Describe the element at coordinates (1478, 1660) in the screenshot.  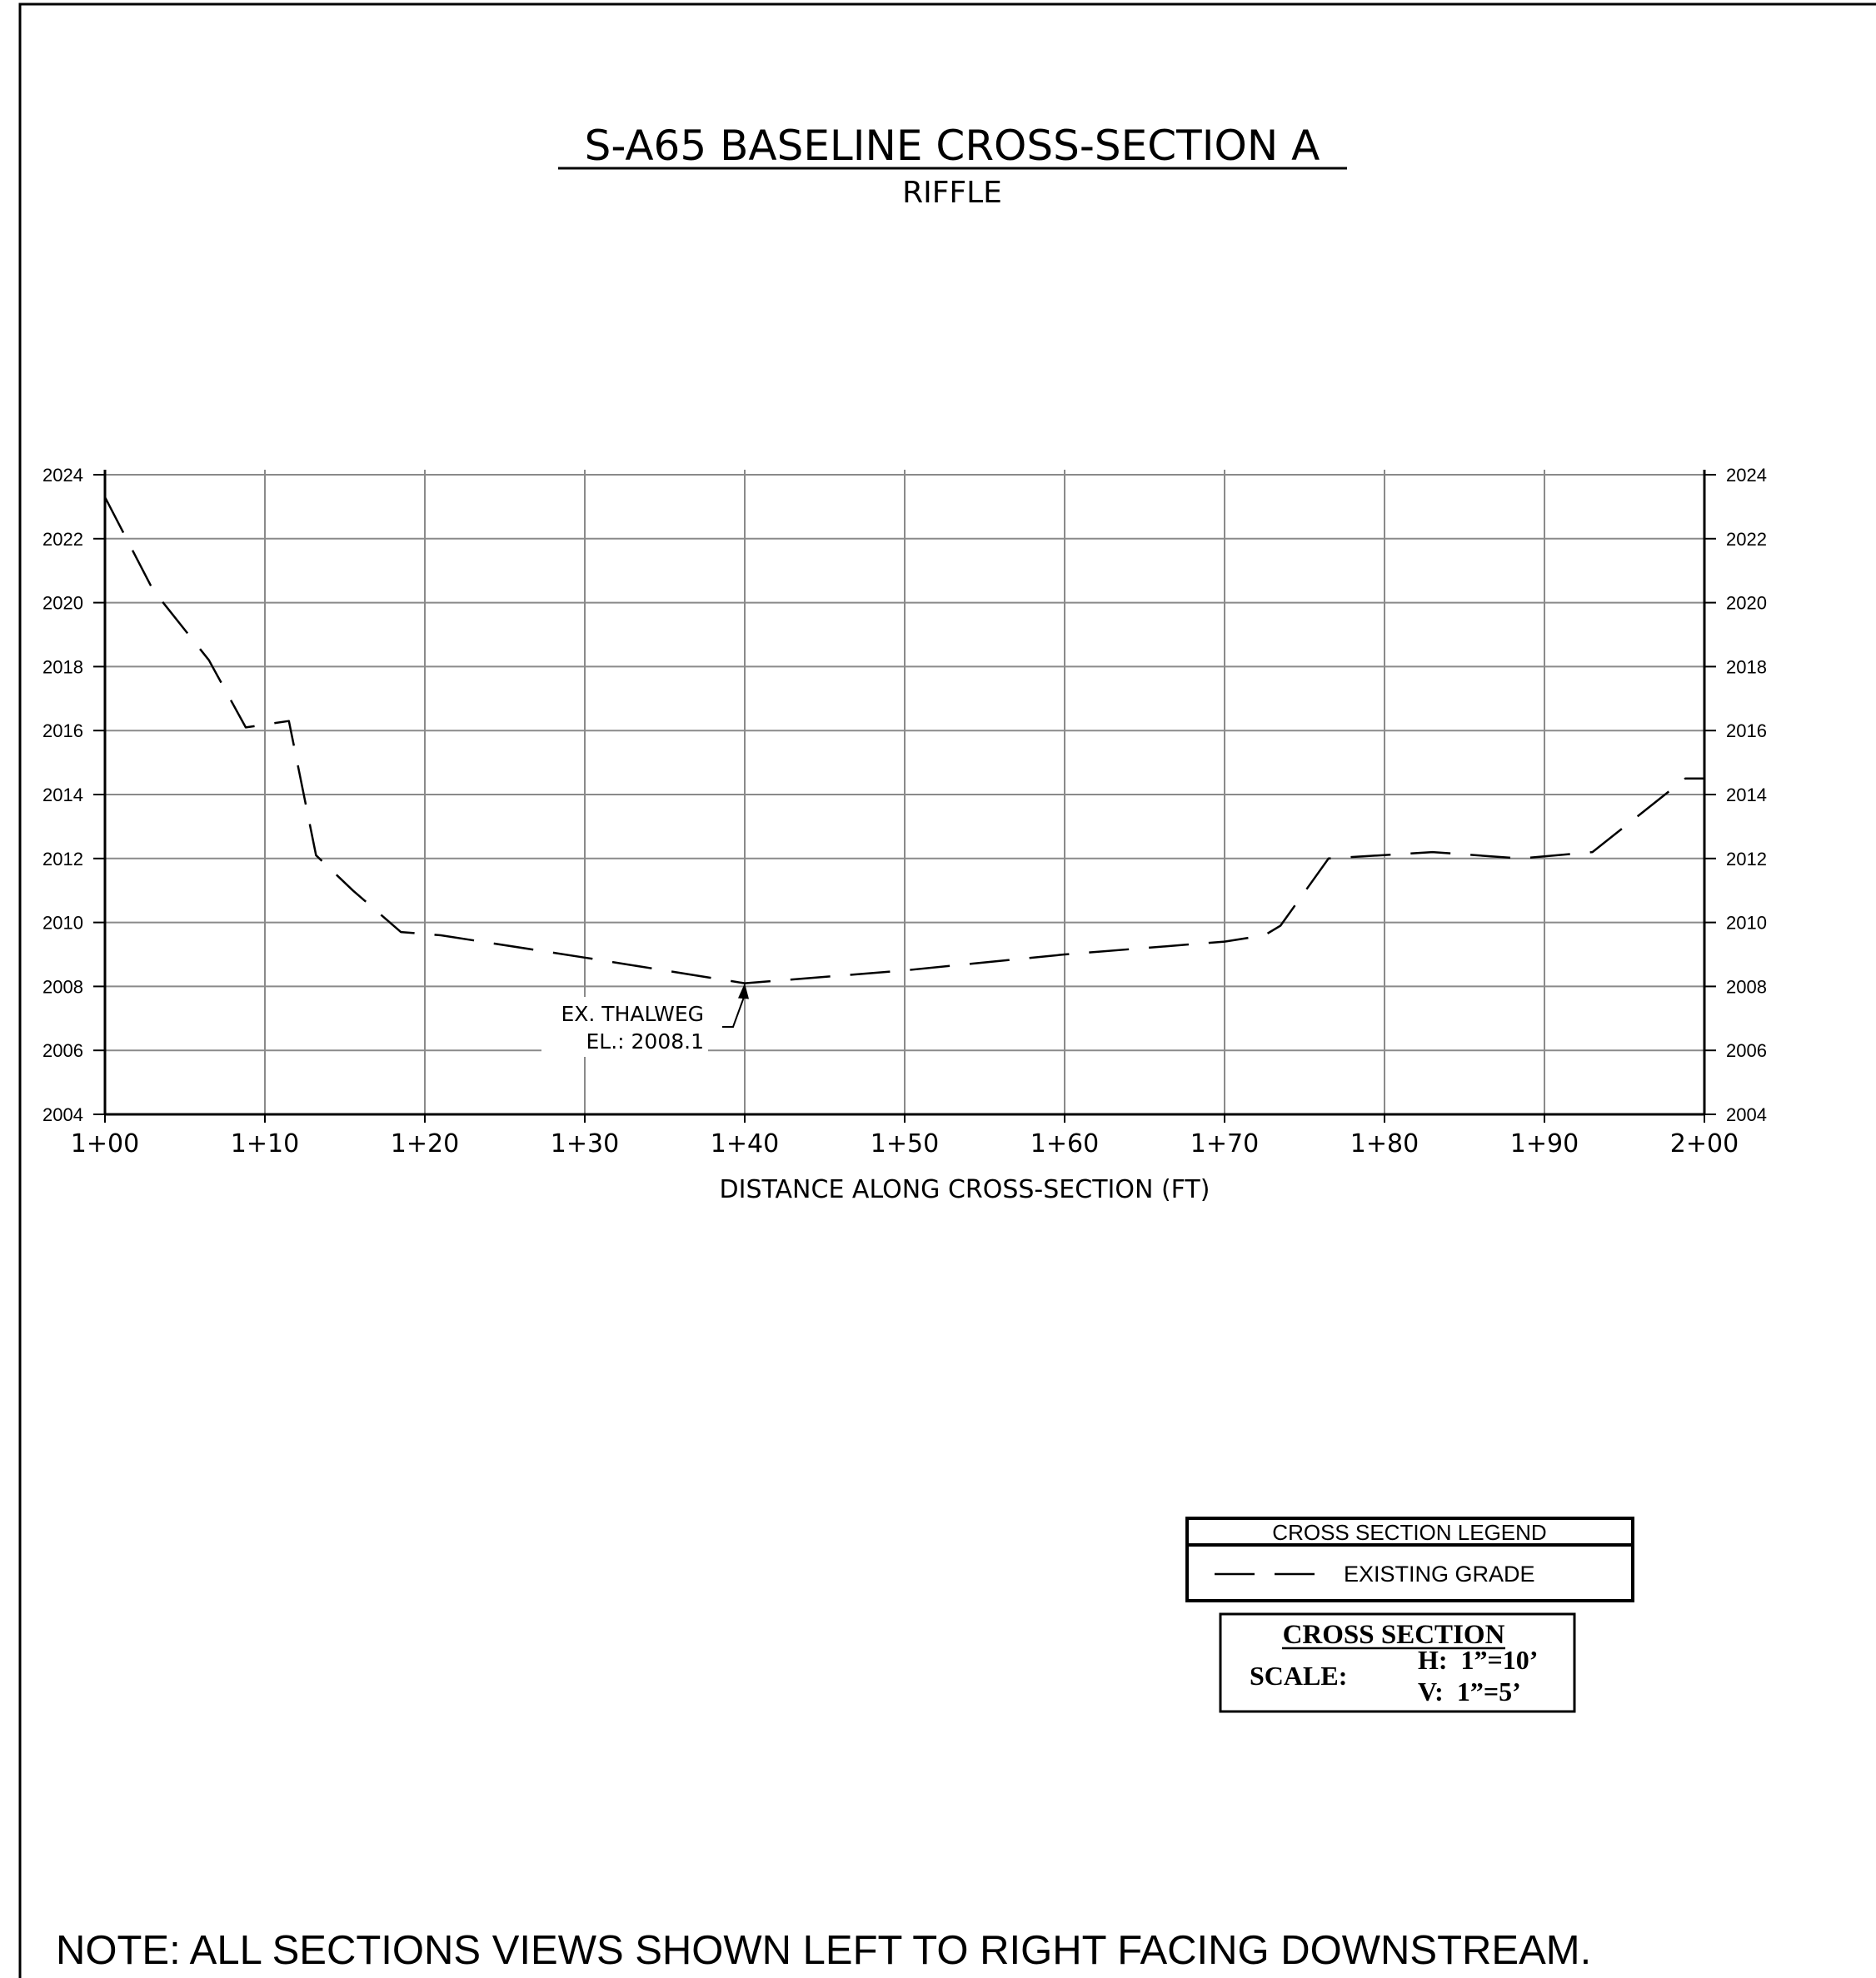
I see `horizontal-scale: H: 1”=10’` at that location.